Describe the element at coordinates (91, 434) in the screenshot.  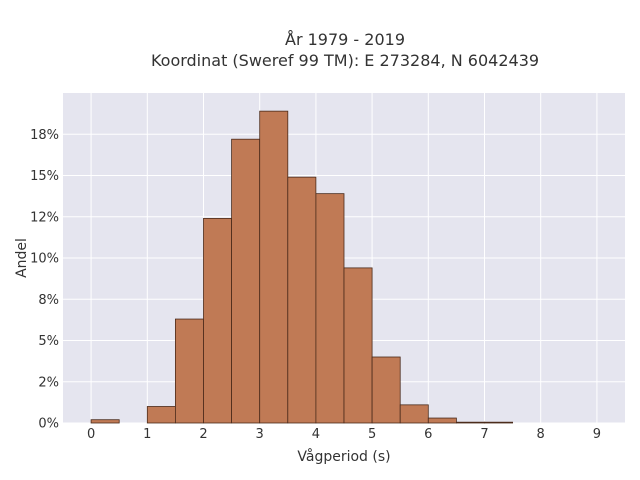
I see `x-tick-label: 0` at that location.